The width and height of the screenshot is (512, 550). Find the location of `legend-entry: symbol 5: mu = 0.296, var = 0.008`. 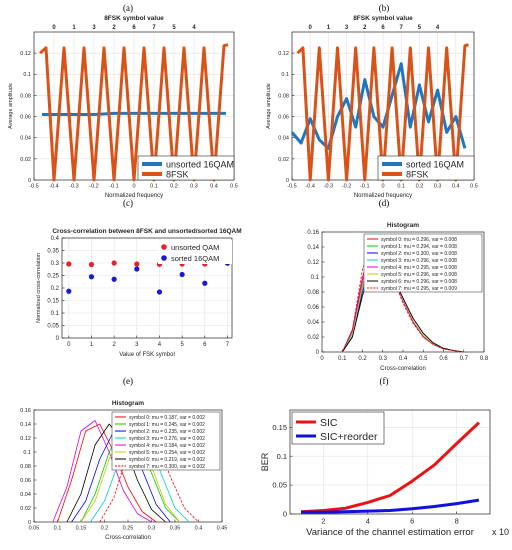

legend-entry: symbol 5: mu = 0.296, var = 0.008 is located at coordinates (419, 275).